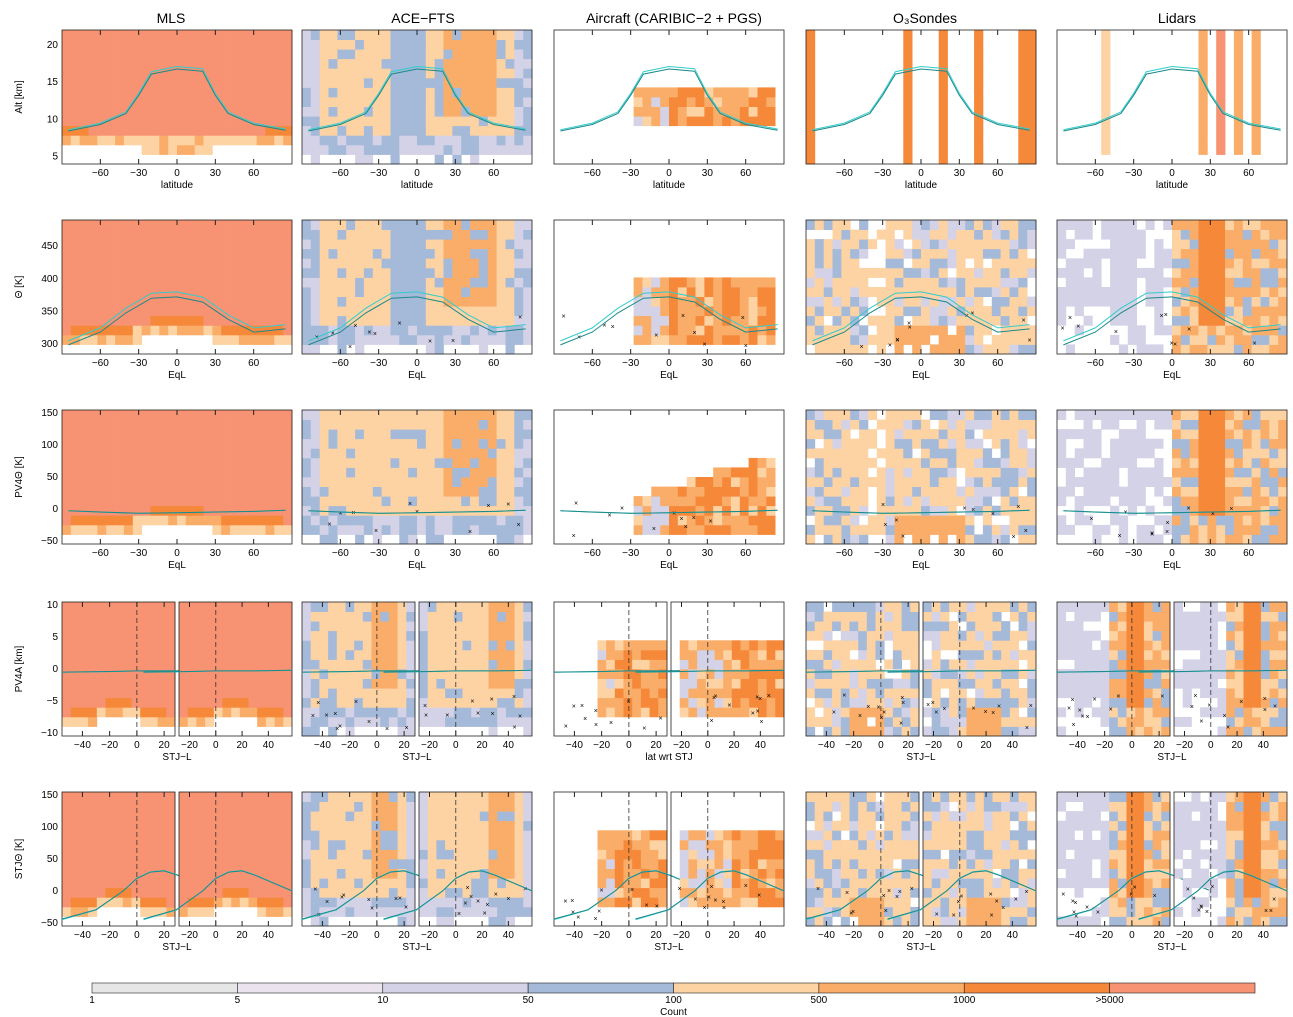 The height and width of the screenshot is (1017, 1293). Describe the element at coordinates (1249, 553) in the screenshot. I see `x-tick-label: 60` at that location.